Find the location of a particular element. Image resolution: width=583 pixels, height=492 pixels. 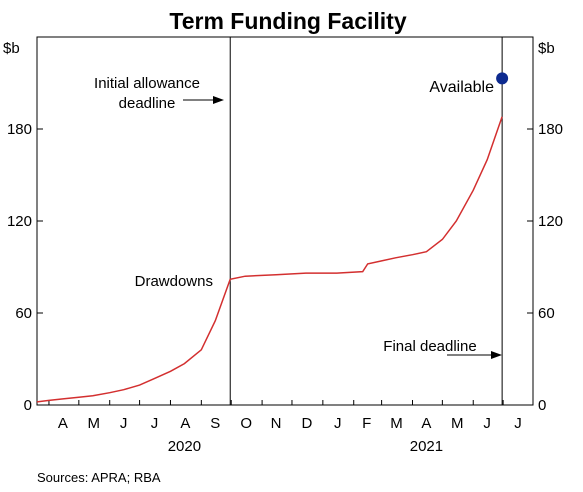

x-month-label: F is located at coordinates (366, 423).